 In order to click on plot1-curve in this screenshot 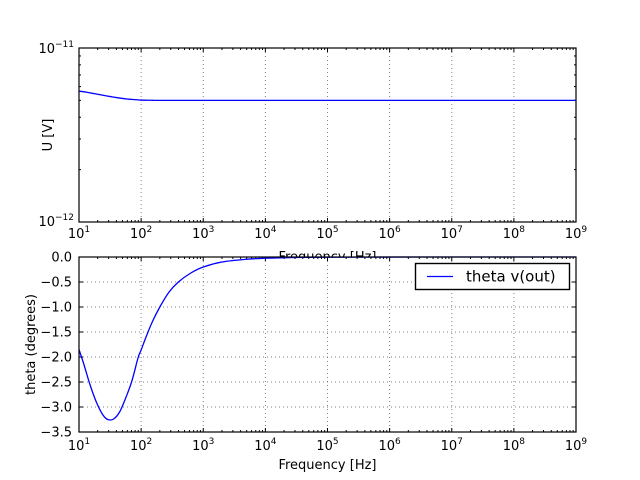, I will do `click(327, 96)`.